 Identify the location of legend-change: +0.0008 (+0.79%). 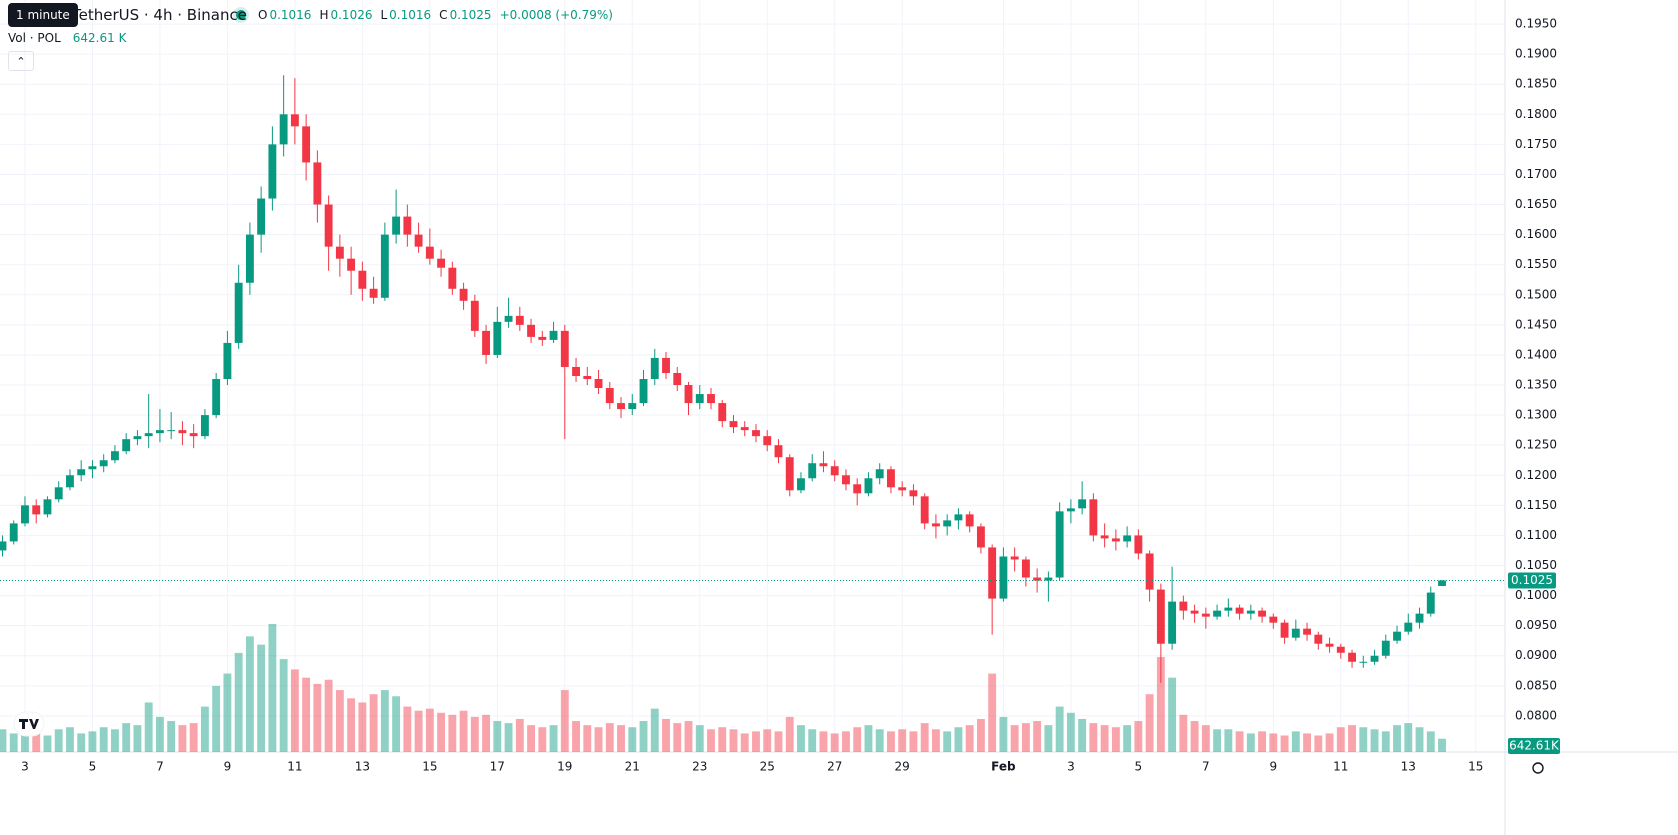
(556, 15).